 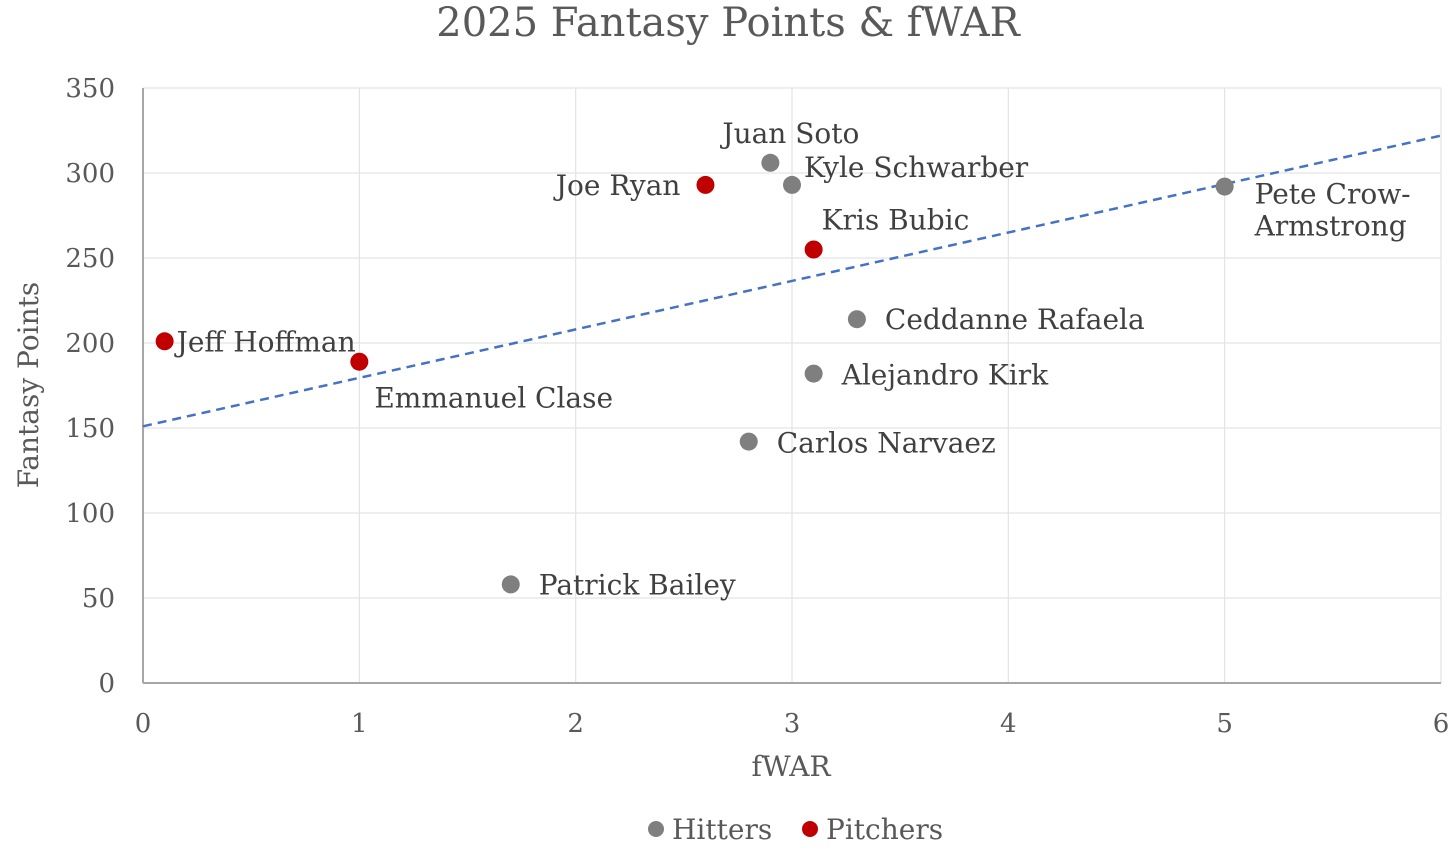 I want to click on data-label: Kris Bubic, so click(x=896, y=220).